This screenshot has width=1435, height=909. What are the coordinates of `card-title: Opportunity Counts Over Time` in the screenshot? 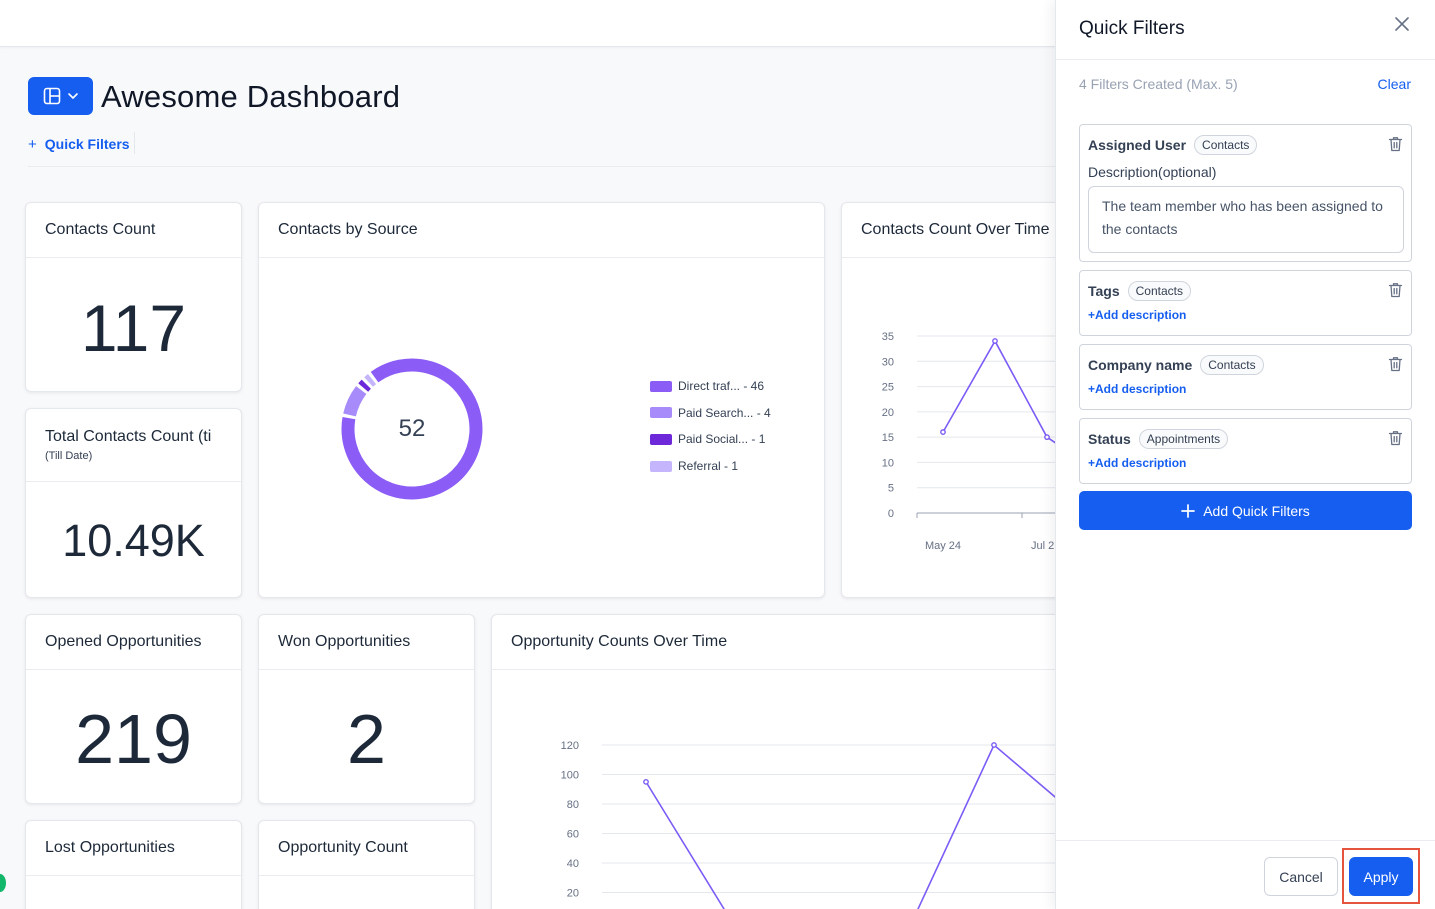 It's located at (619, 641).